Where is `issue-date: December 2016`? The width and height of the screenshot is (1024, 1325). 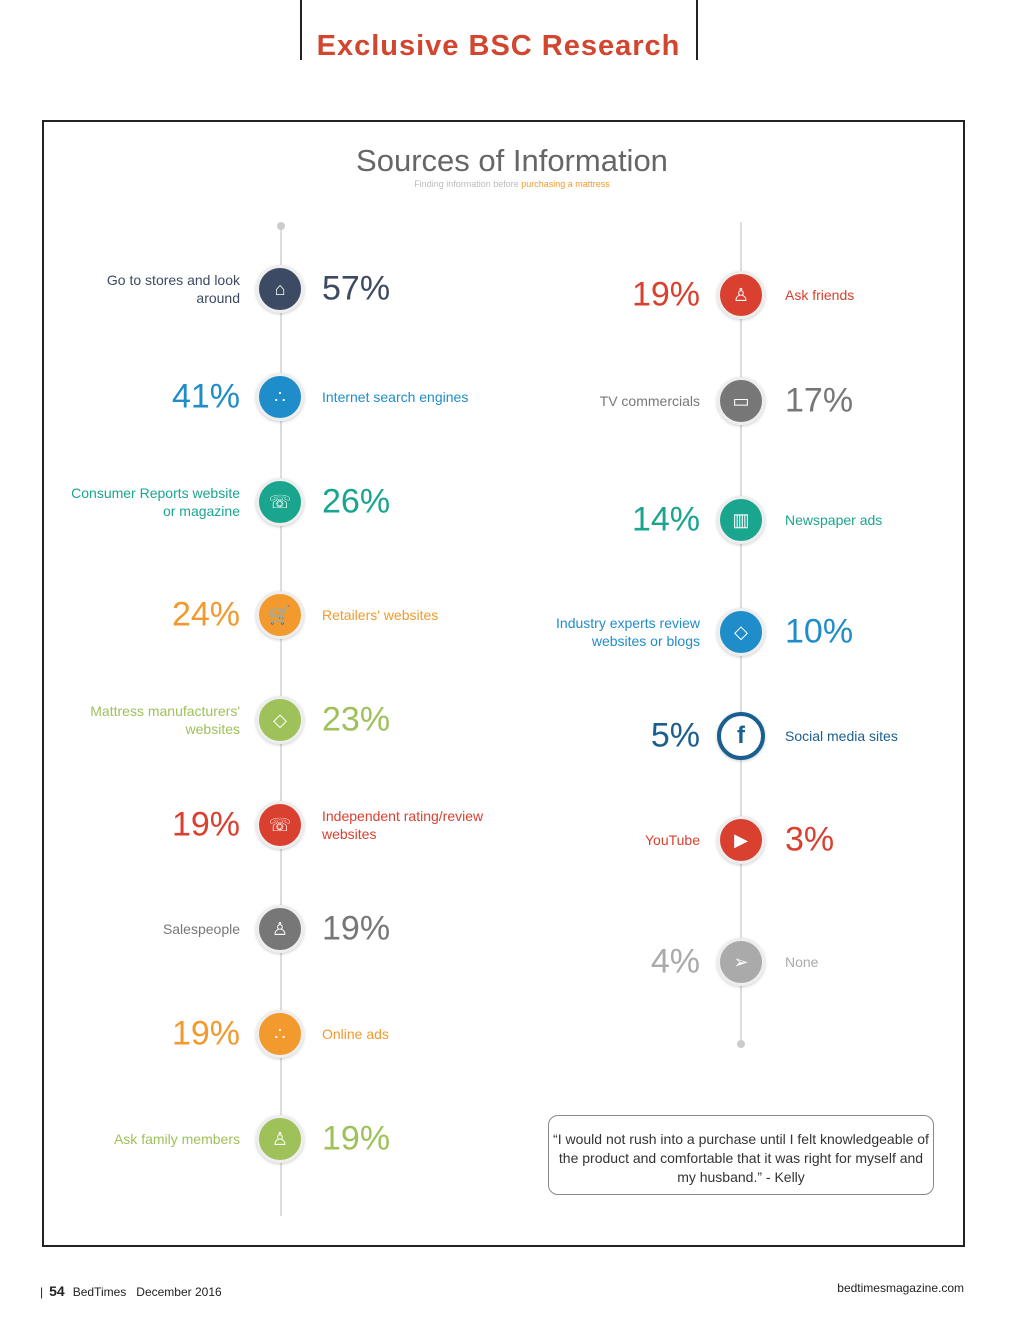 issue-date: December 2016 is located at coordinates (179, 1292).